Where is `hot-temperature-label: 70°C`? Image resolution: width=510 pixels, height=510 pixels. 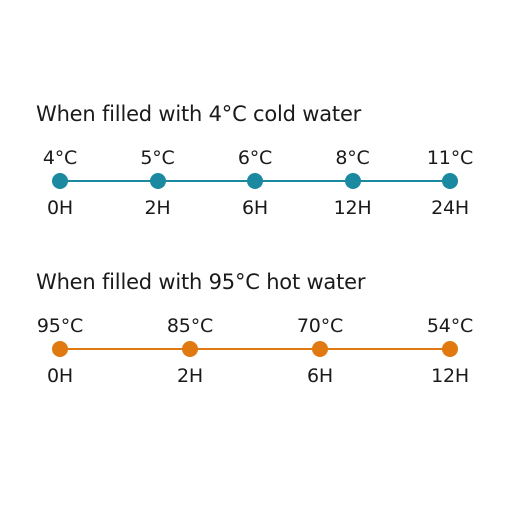
hot-temperature-label: 70°C is located at coordinates (320, 326).